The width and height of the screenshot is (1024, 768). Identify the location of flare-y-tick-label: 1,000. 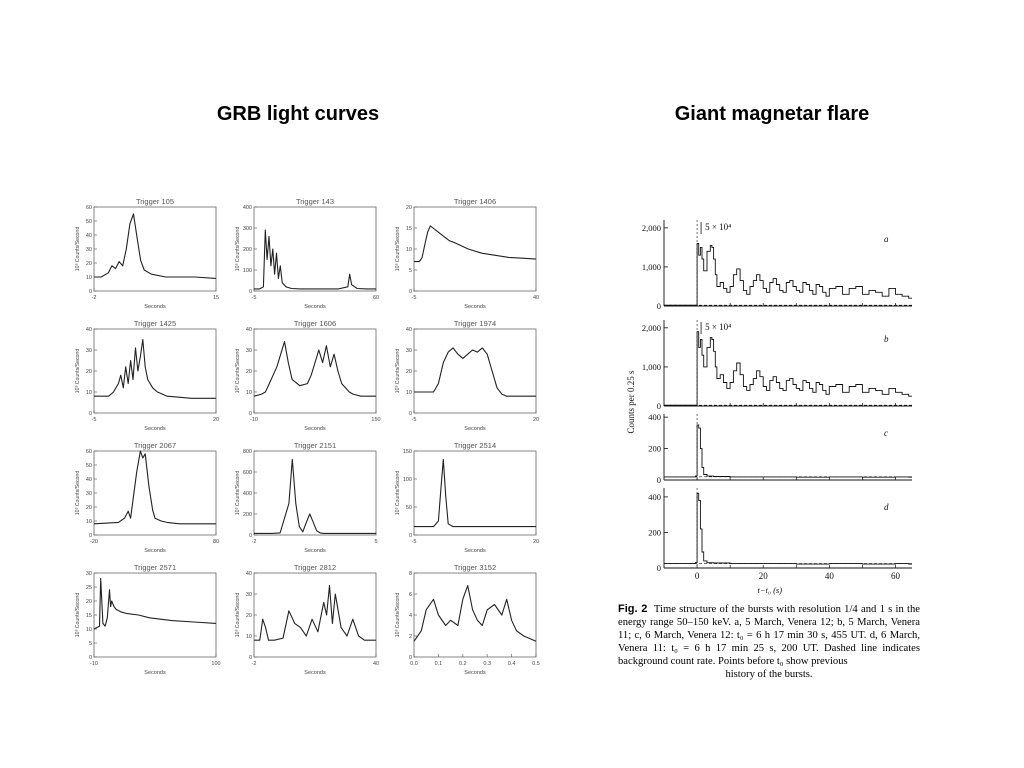
(651, 267).